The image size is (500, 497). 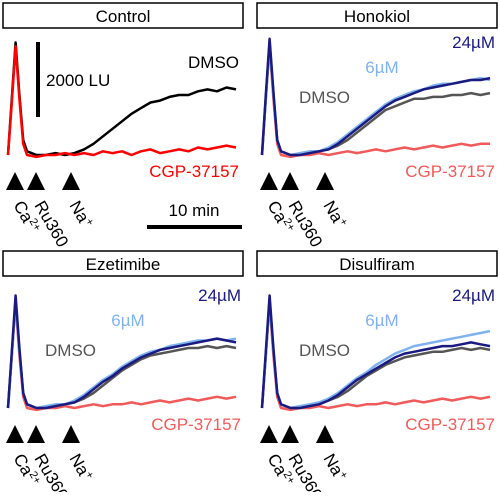 I want to click on panel-title: Disulfiram, so click(x=377, y=264).